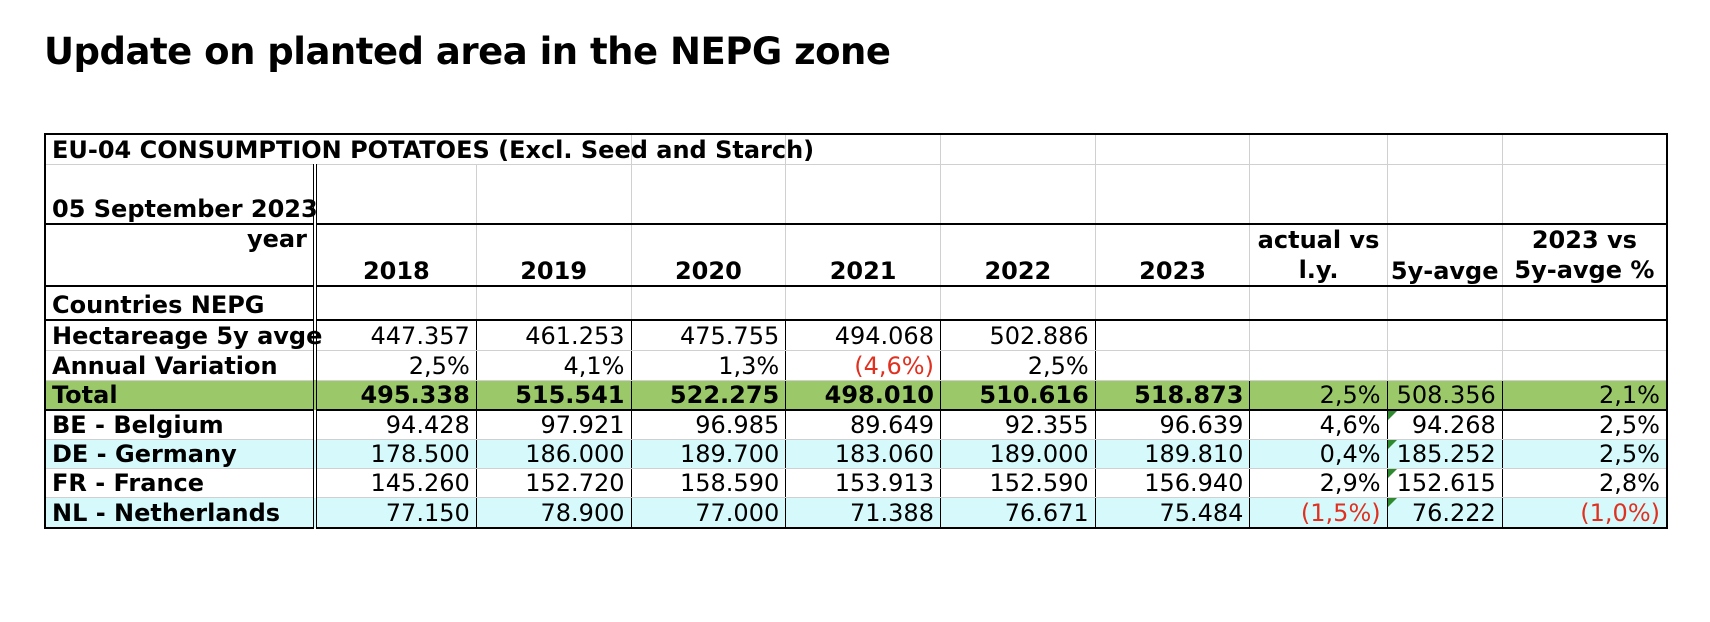 Image resolution: width=1710 pixels, height=622 pixels. What do you see at coordinates (1444, 454) in the screenshot?
I see `de-five-year-avg: 185.252` at bounding box center [1444, 454].